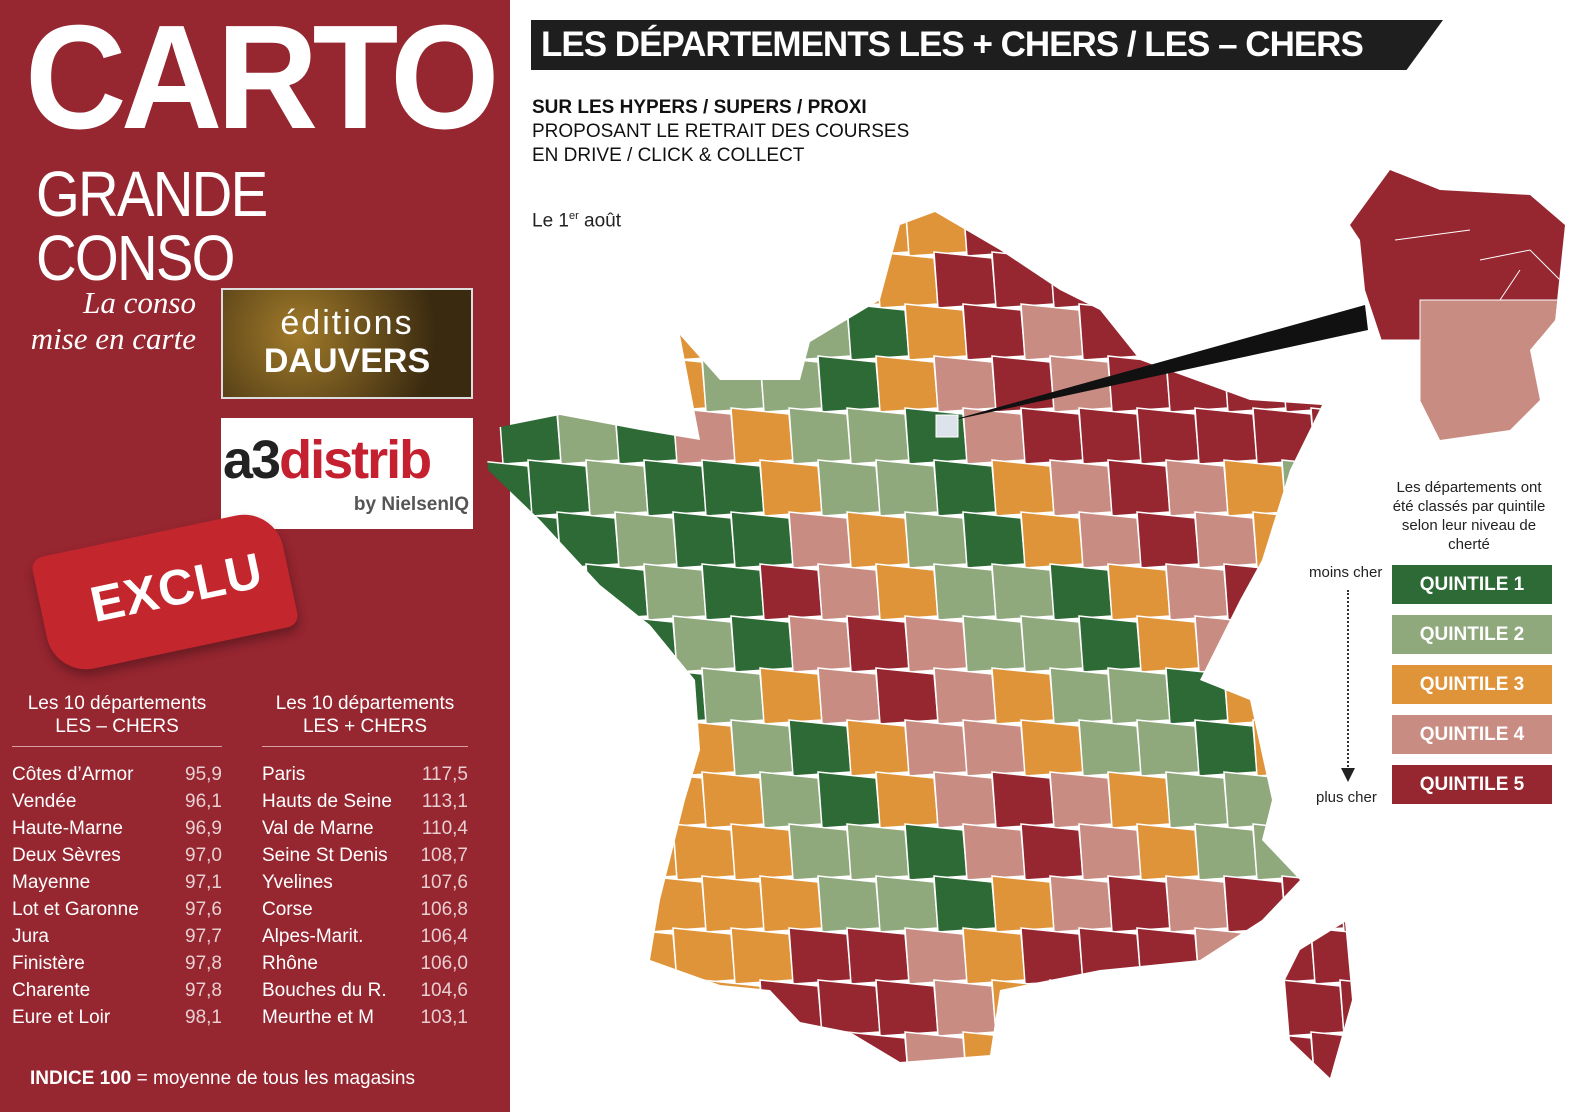 Image resolution: width=1569 pixels, height=1112 pixels. I want to click on department-index: 107,6, so click(444, 882).